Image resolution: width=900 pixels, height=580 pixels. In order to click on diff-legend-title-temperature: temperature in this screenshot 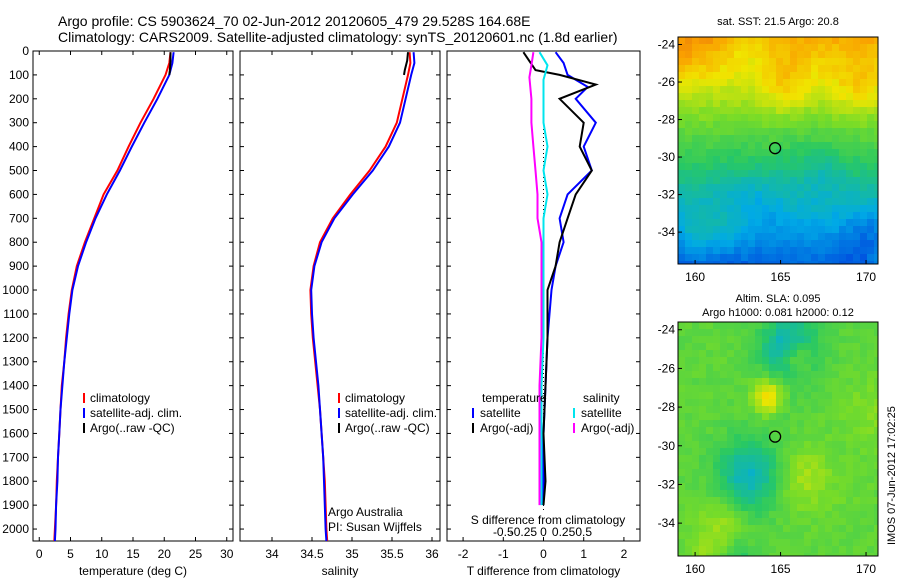, I will do `click(514, 398)`.